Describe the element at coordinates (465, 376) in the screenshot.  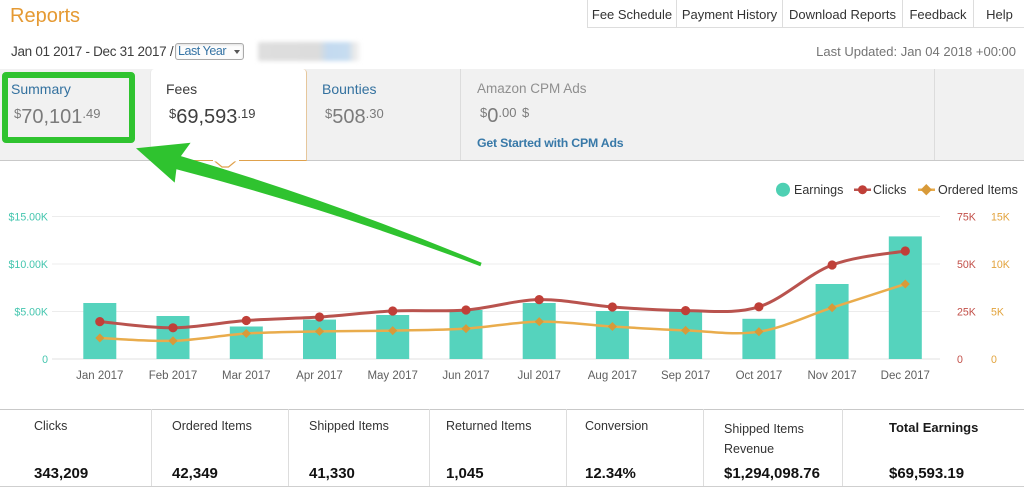
I see `svg-text: Jun 2017` at that location.